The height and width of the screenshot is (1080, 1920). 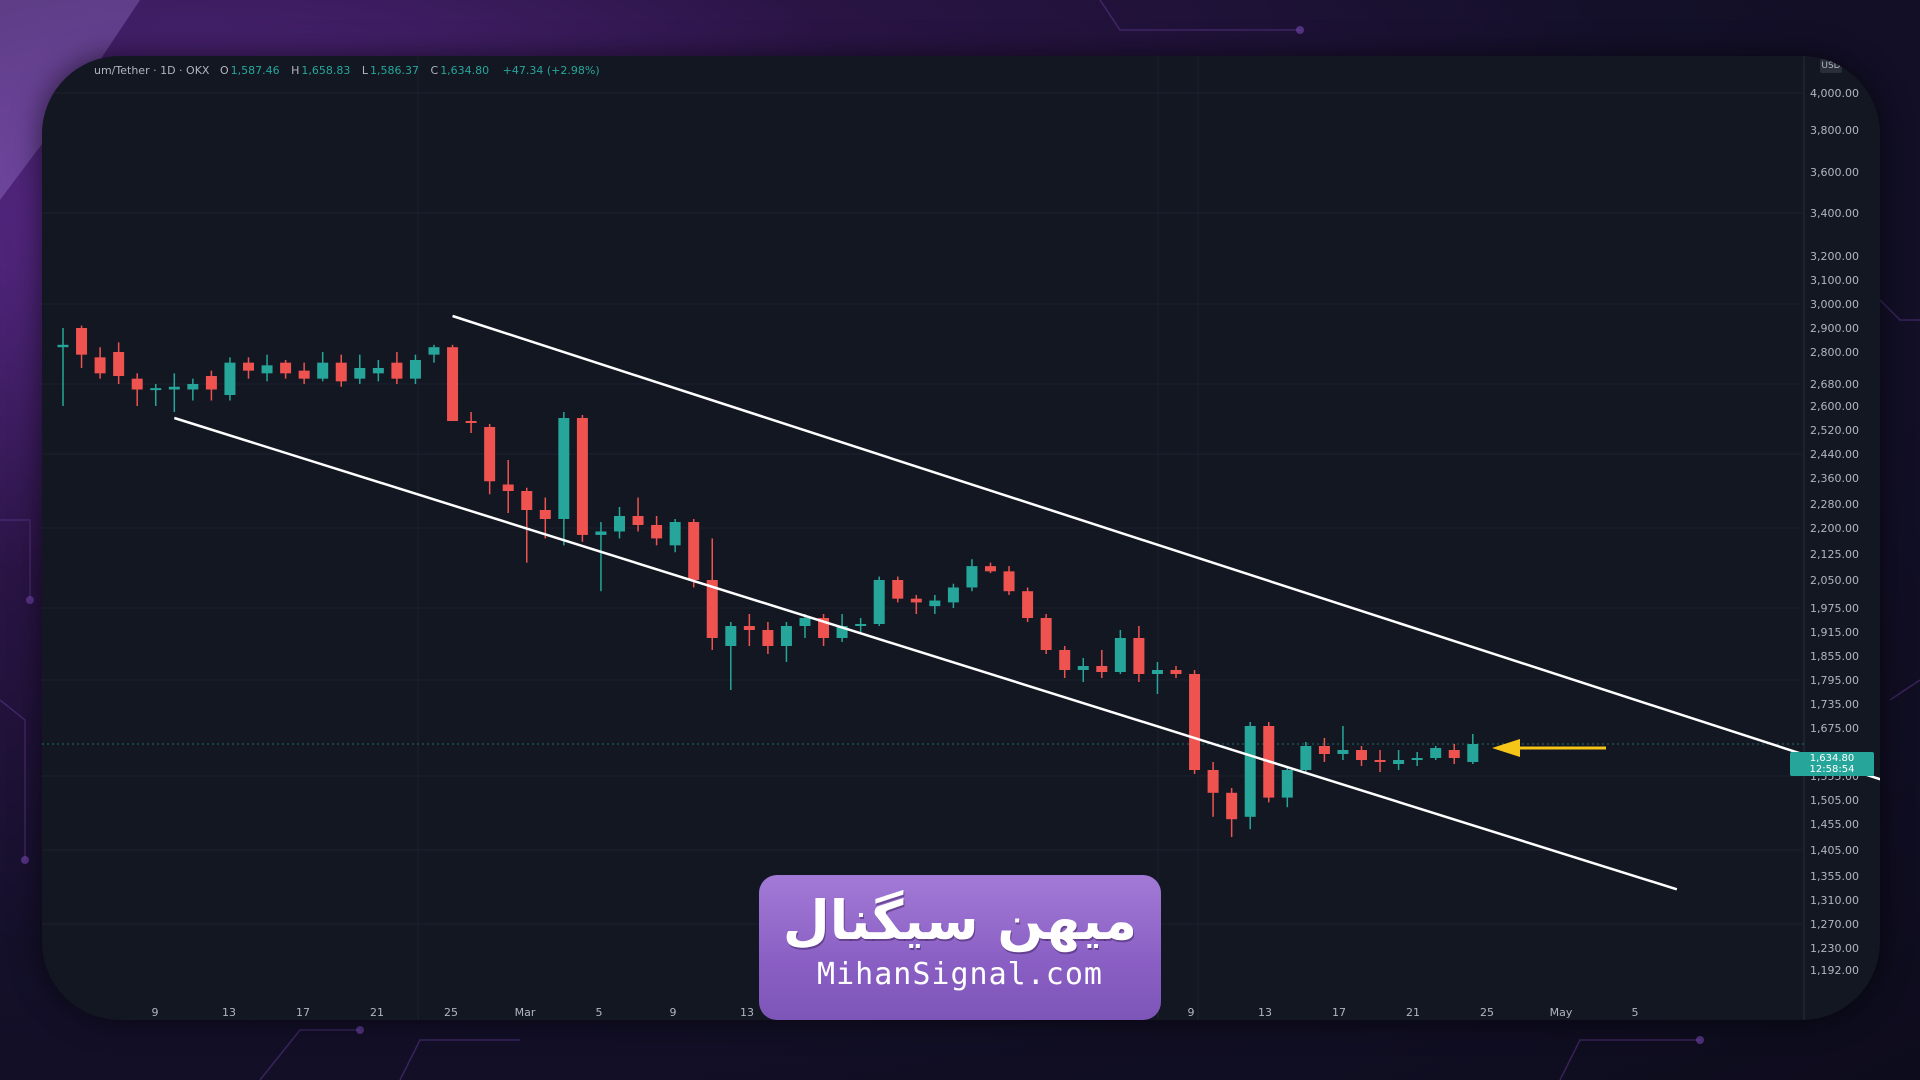 What do you see at coordinates (1834, 680) in the screenshot?
I see `y-tick-label: 1,795.00` at bounding box center [1834, 680].